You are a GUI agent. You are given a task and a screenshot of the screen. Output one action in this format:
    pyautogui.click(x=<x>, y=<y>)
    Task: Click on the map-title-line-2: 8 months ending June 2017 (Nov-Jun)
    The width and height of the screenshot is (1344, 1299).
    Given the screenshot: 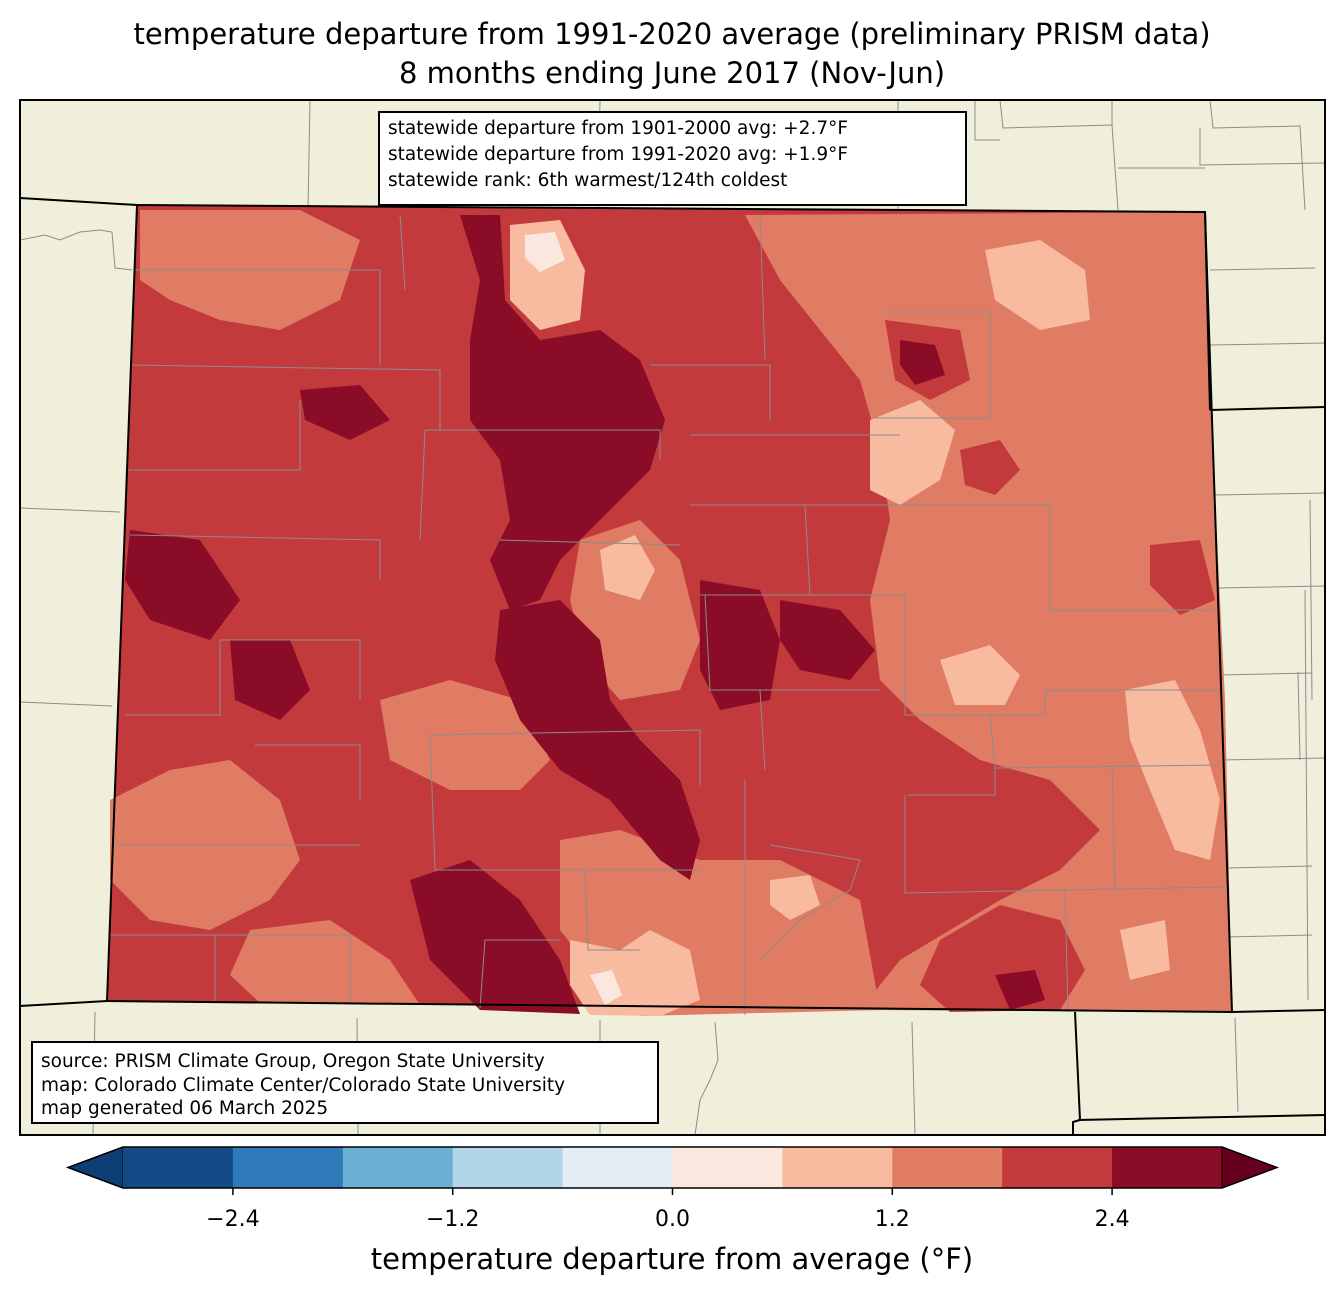 What is the action you would take?
    pyautogui.click(x=672, y=73)
    